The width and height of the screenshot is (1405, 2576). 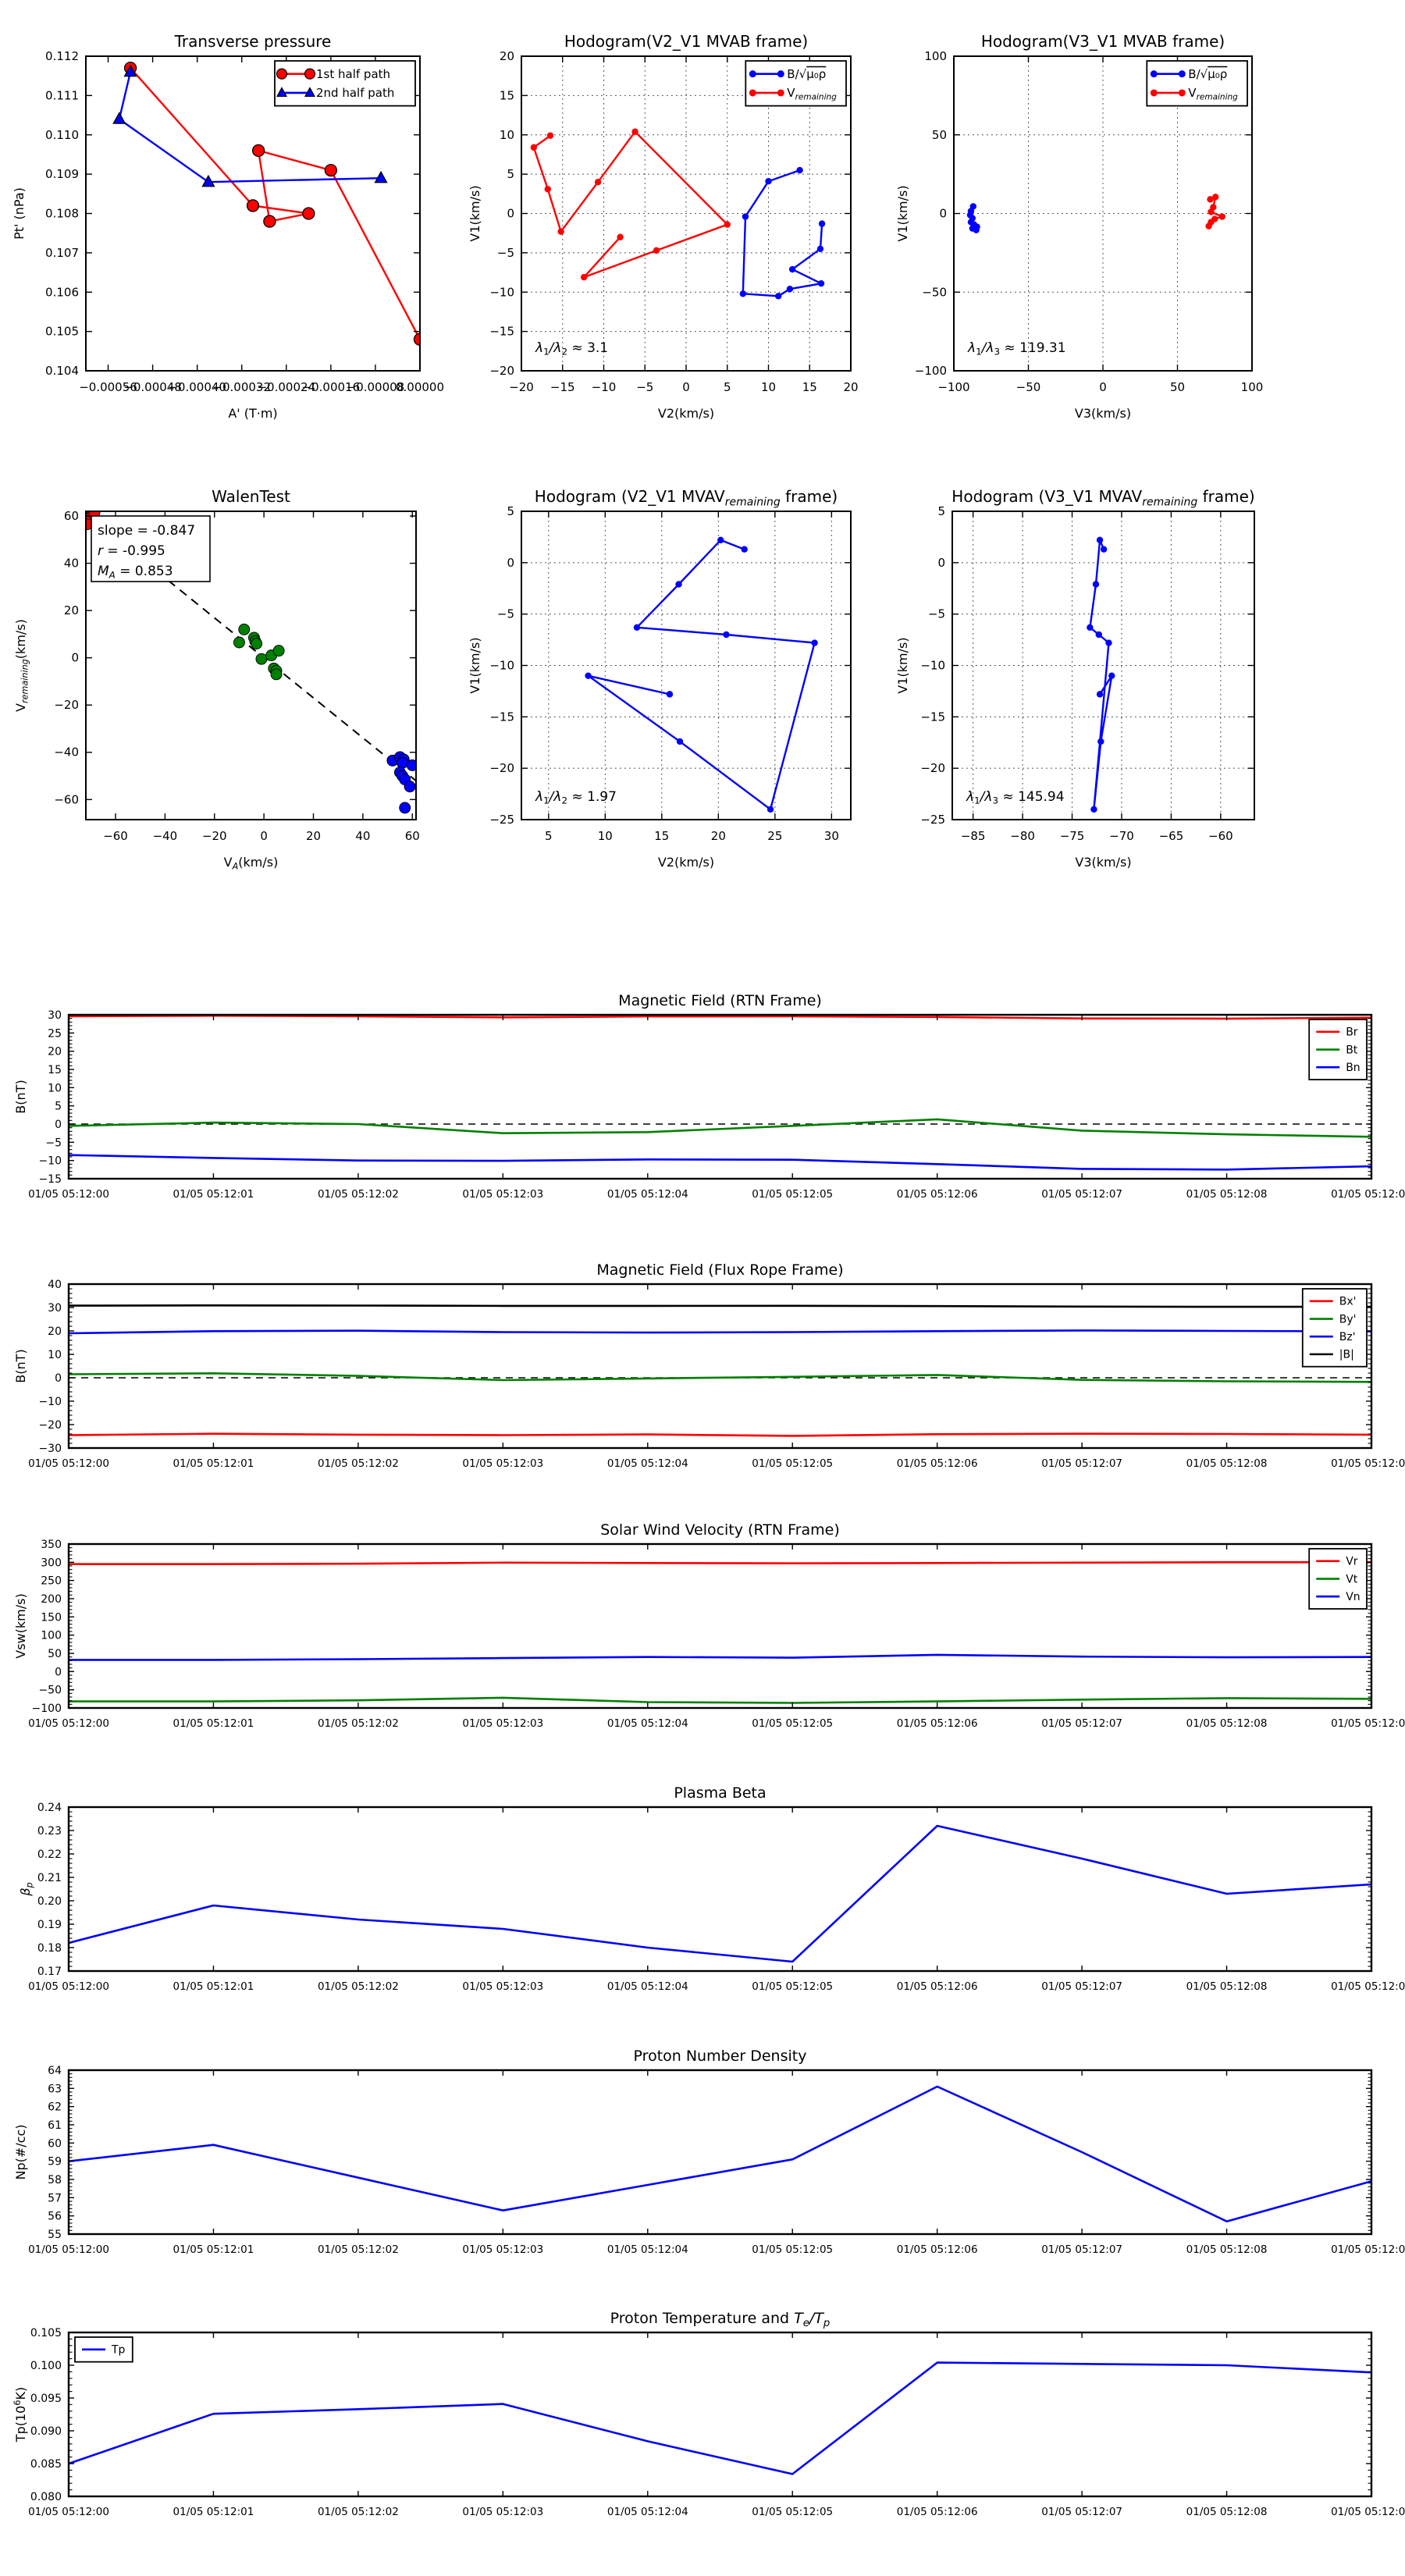 I want to click on x-tick-label: 01/05 05:12:09, so click(x=1368, y=2249).